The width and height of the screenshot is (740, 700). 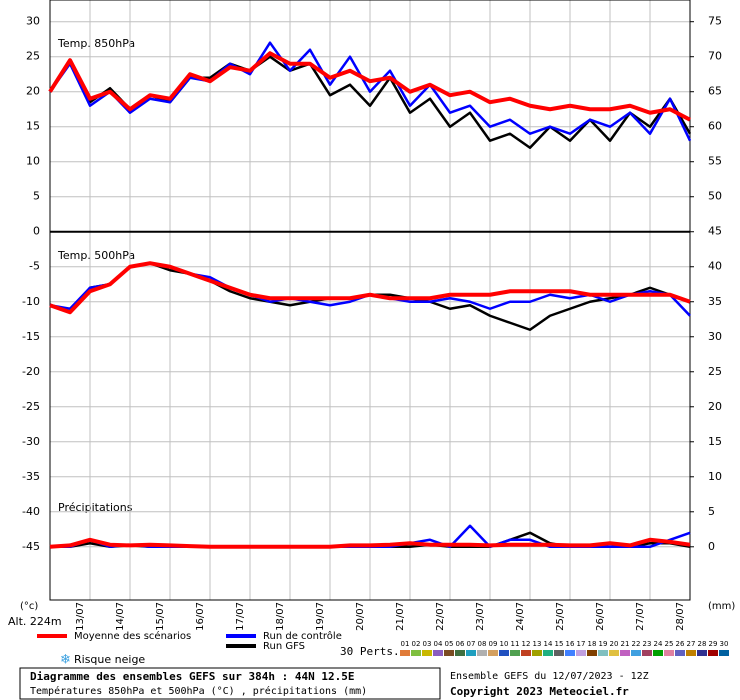 What do you see at coordinates (526, 644) in the screenshot?
I see `pert-label: 12` at bounding box center [526, 644].